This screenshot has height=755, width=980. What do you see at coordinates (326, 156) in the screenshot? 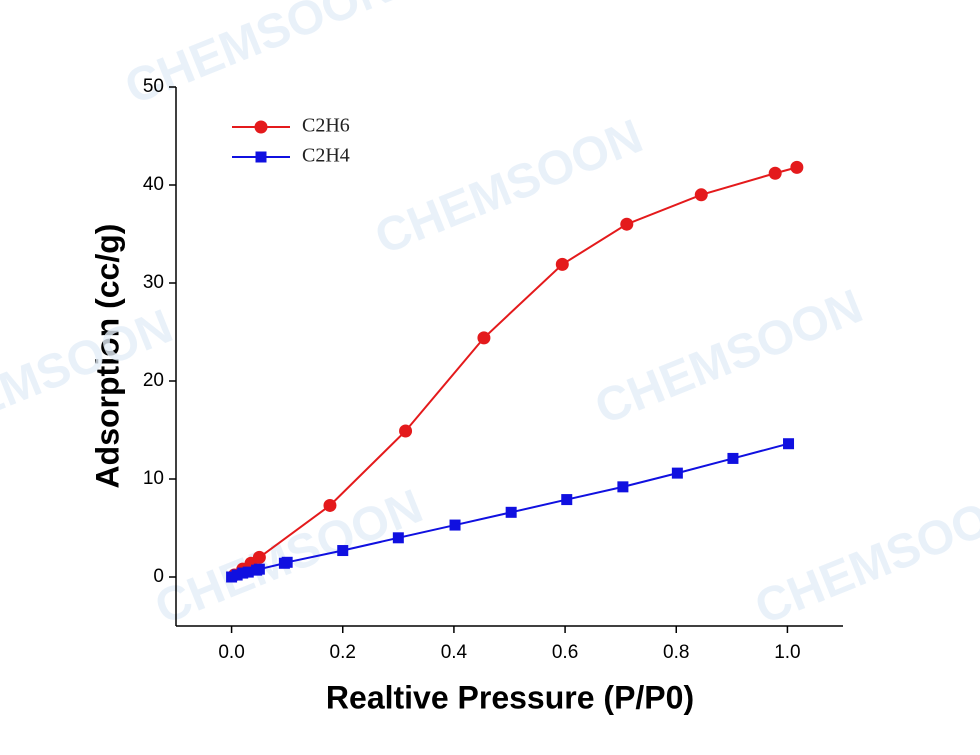
I see `legend-label: C2H4` at bounding box center [326, 156].